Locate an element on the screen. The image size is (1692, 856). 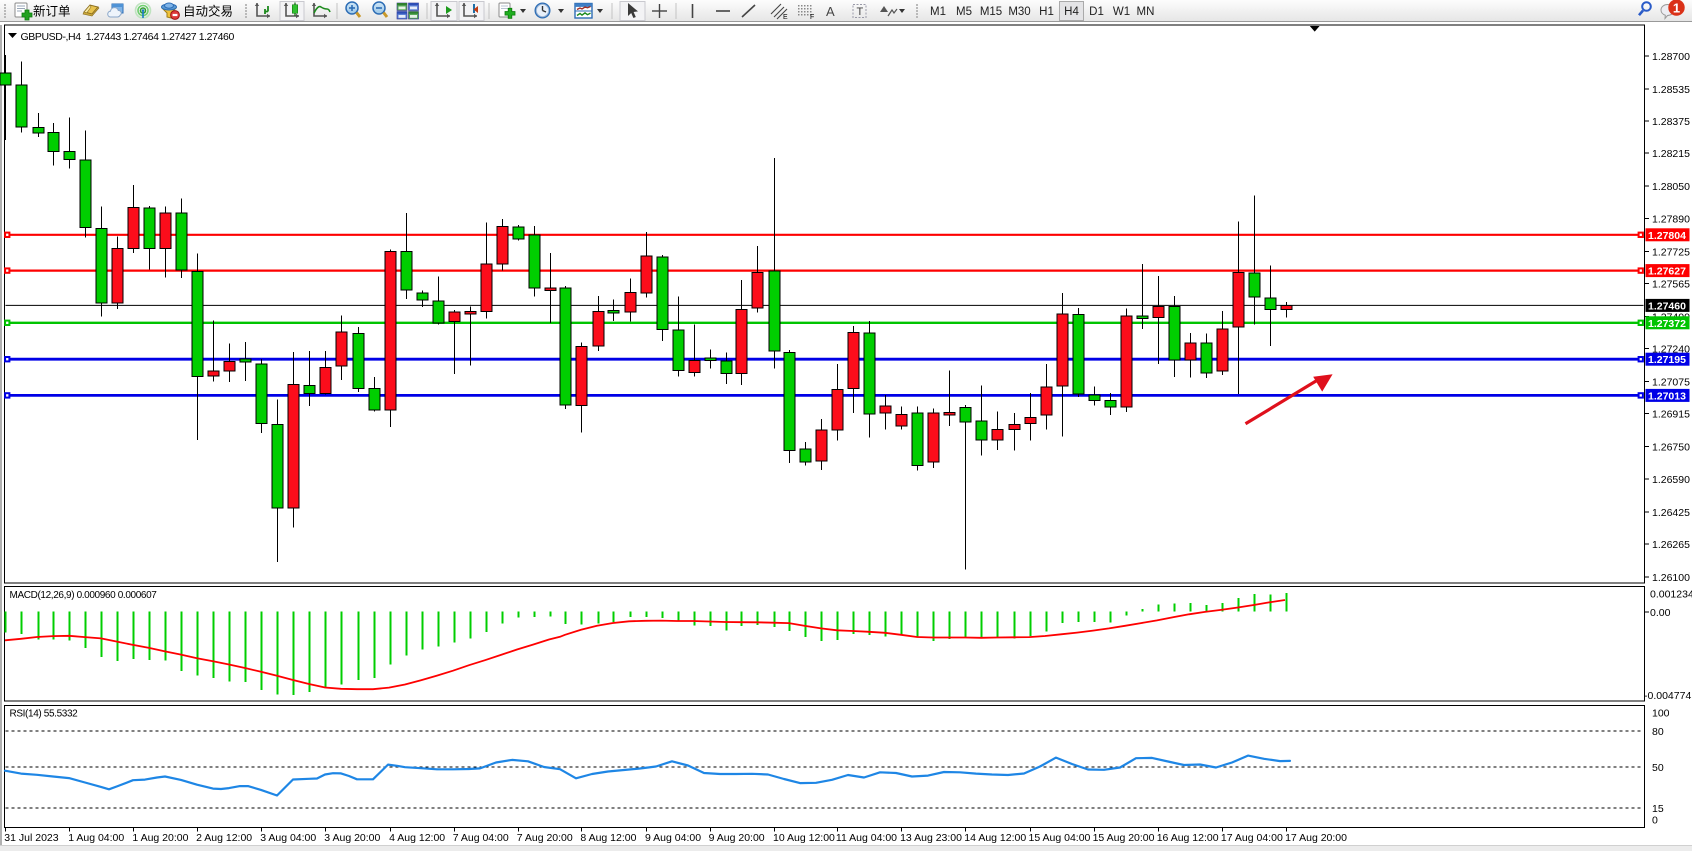
svg-text: 1.27195 is located at coordinates (1667, 360).